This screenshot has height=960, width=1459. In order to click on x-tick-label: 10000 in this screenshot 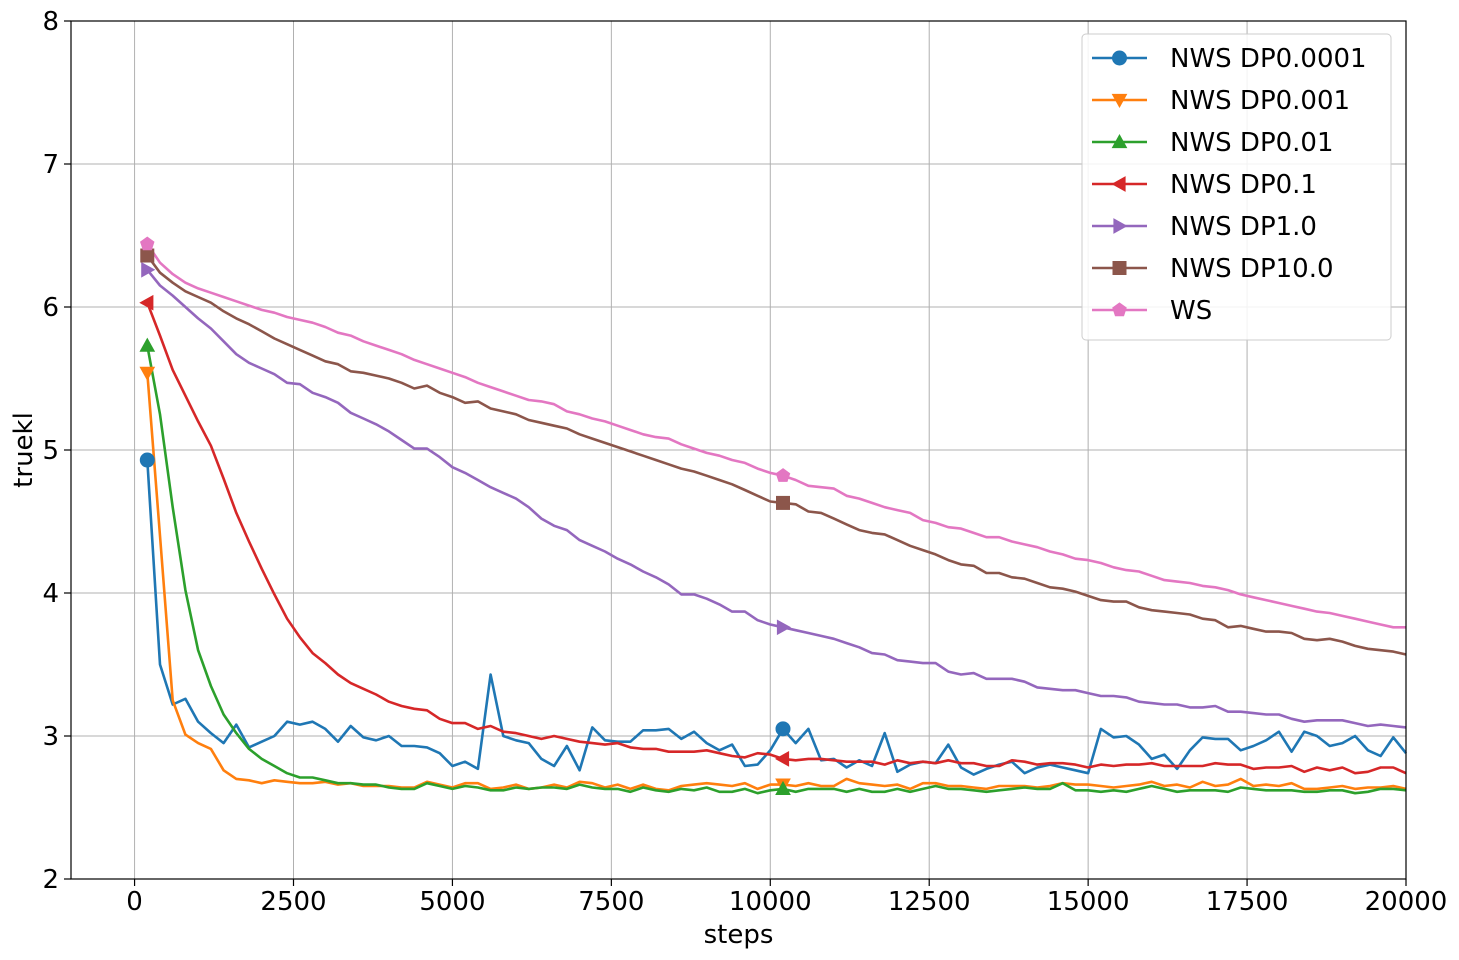, I will do `click(770, 902)`.